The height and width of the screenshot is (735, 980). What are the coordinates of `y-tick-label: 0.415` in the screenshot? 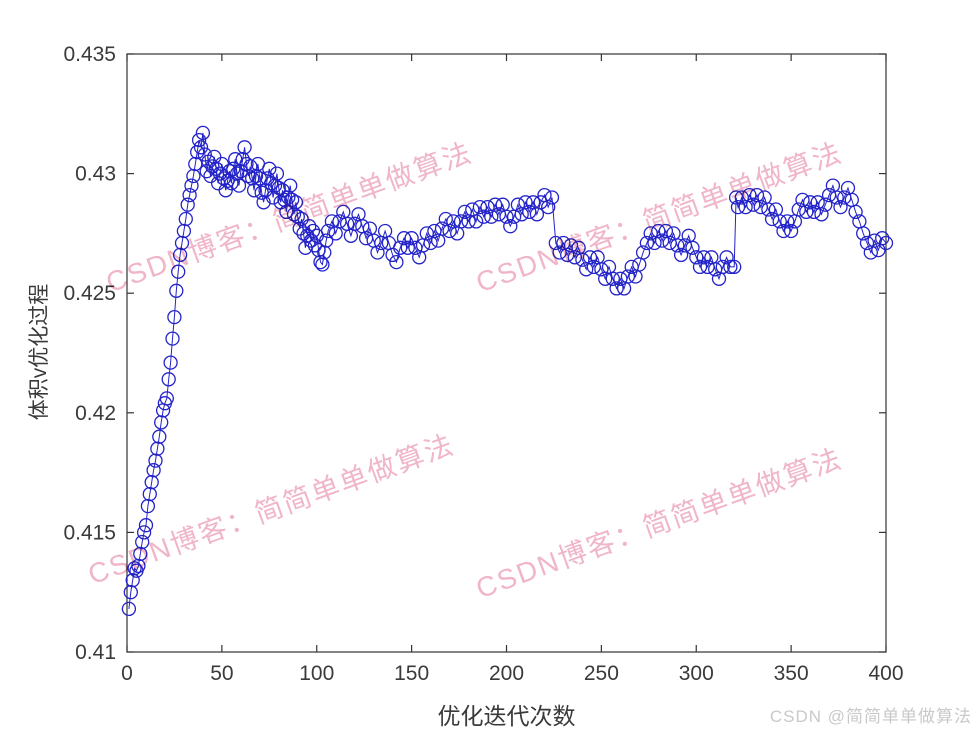 It's located at (89, 532).